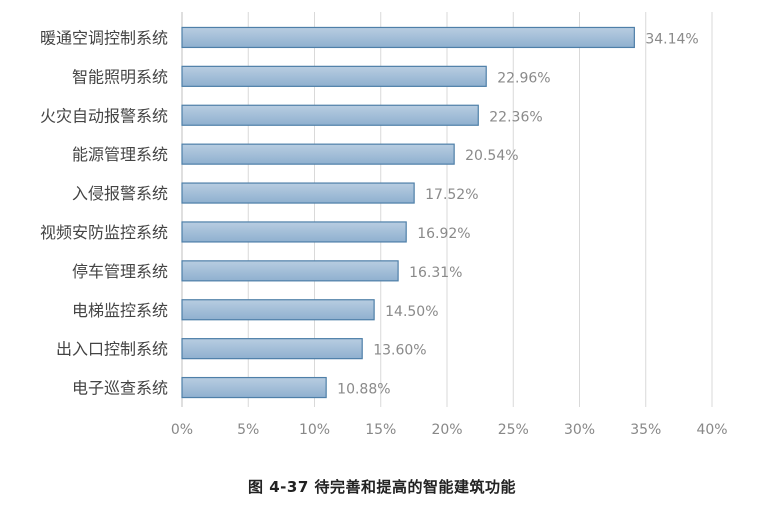  I want to click on data-label: 22.36%, so click(515, 117).